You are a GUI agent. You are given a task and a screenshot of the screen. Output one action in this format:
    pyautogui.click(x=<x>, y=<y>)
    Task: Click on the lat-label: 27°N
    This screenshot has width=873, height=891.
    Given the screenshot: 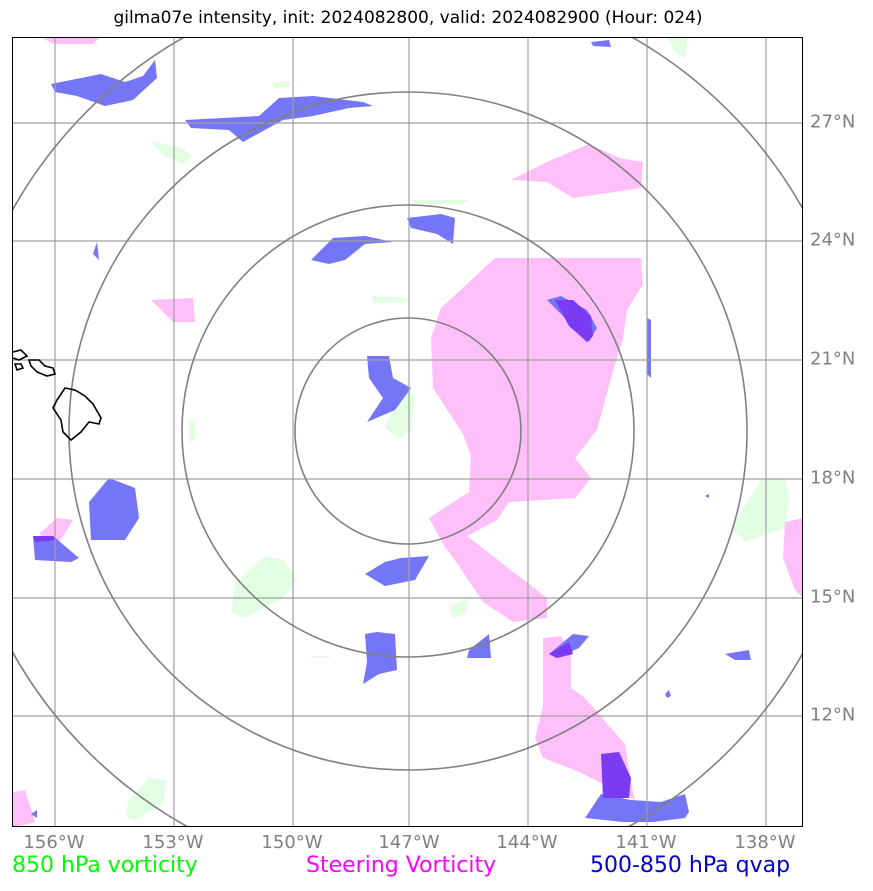 What is the action you would take?
    pyautogui.click(x=833, y=122)
    